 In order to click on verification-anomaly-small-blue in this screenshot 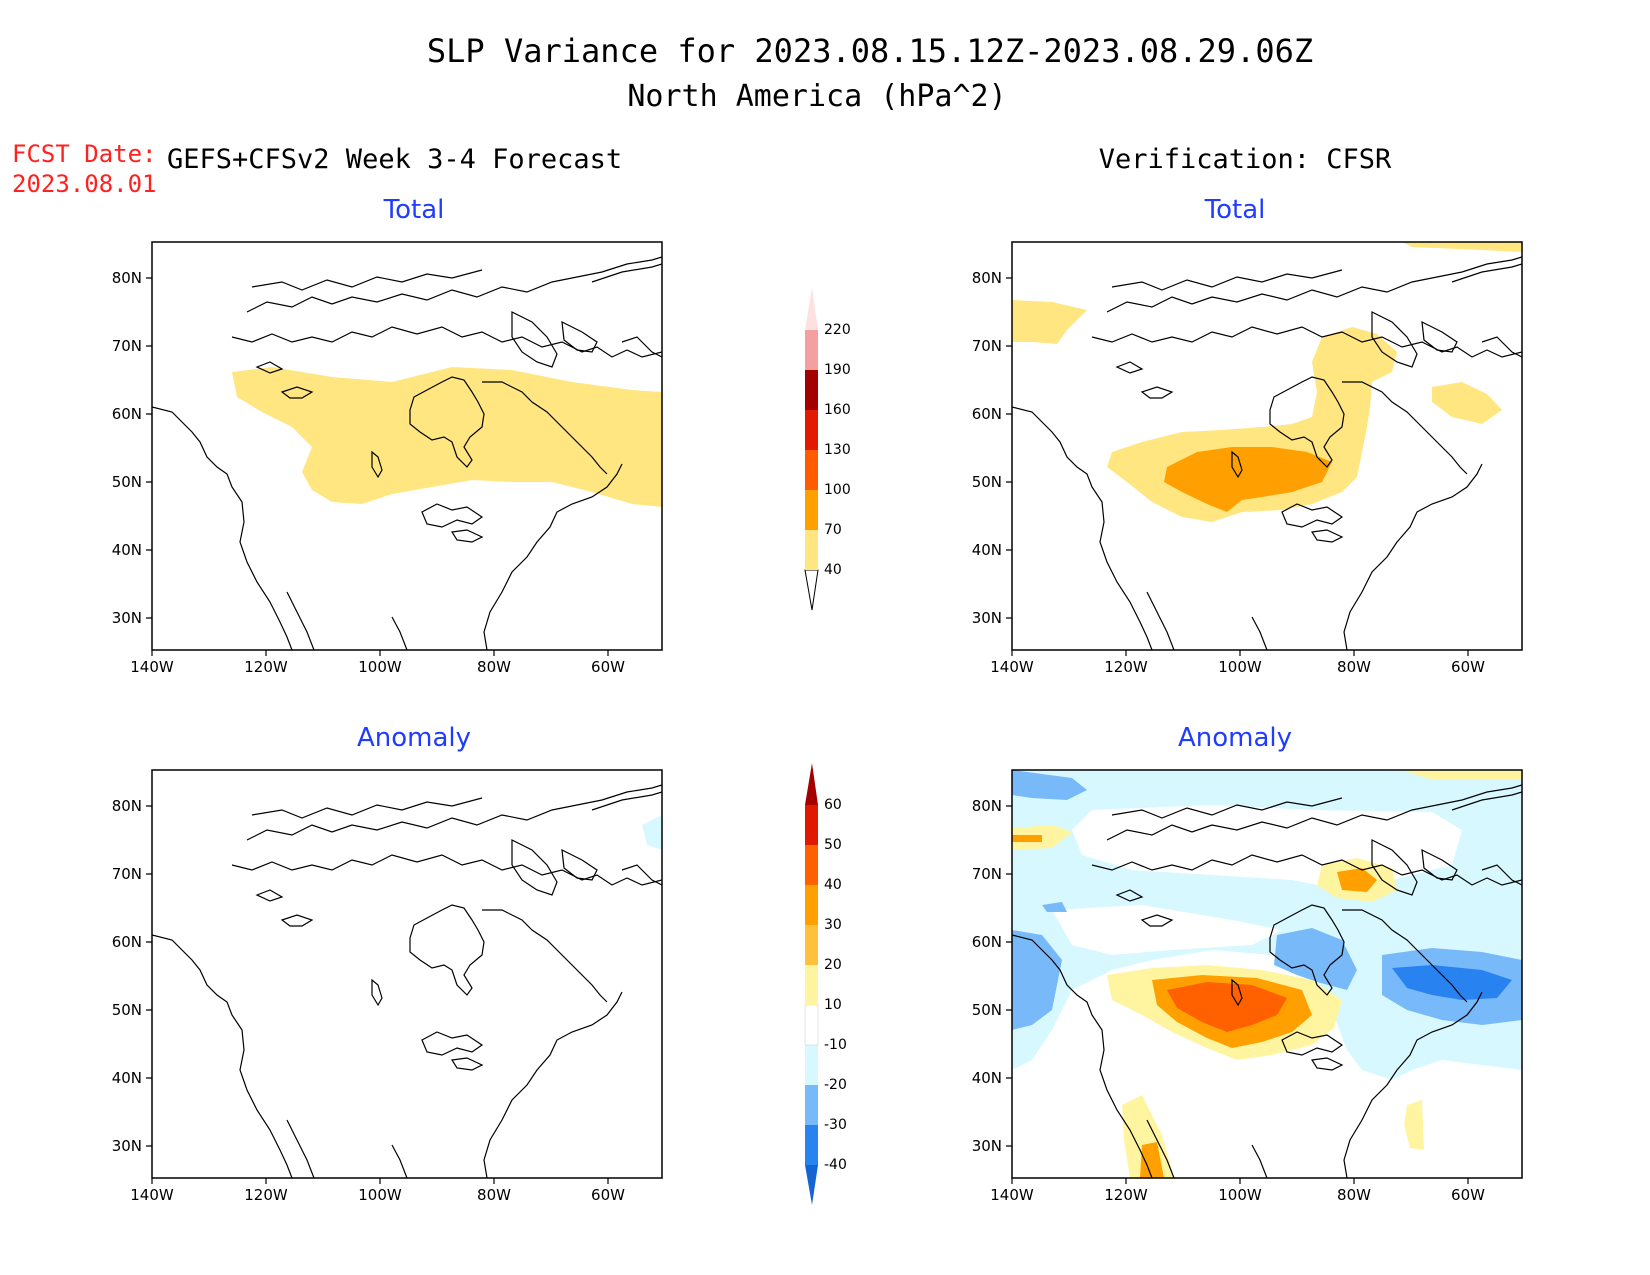, I will do `click(1054, 907)`.